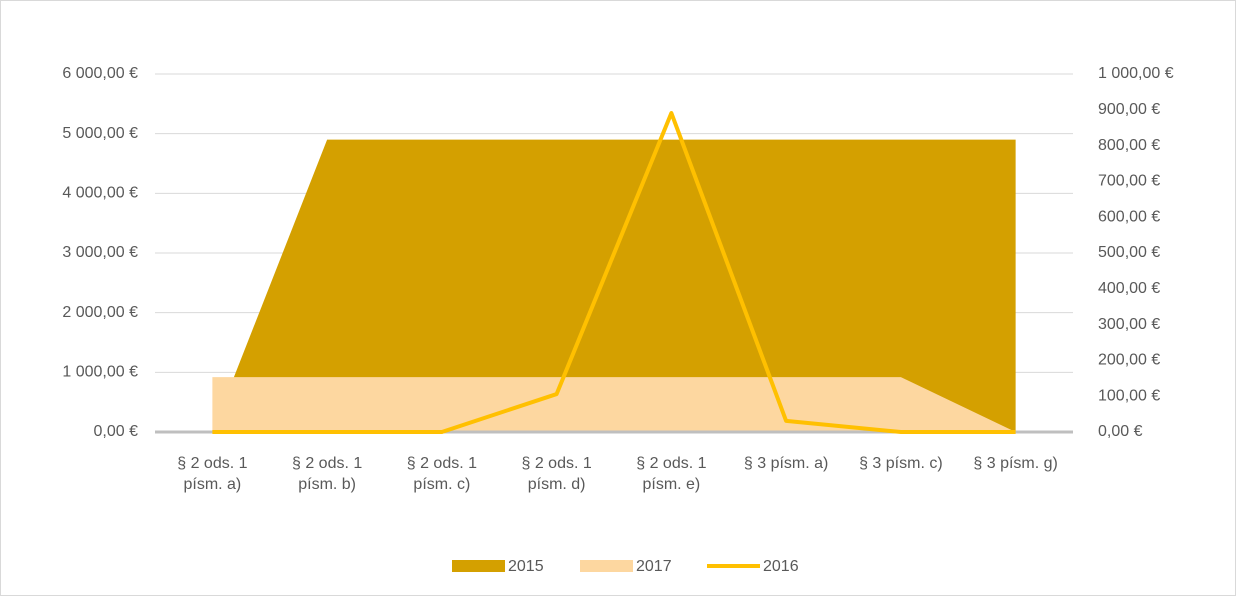  Describe the element at coordinates (1015, 463) in the screenshot. I see `x-tick-label: § 3 písm. g)` at that location.